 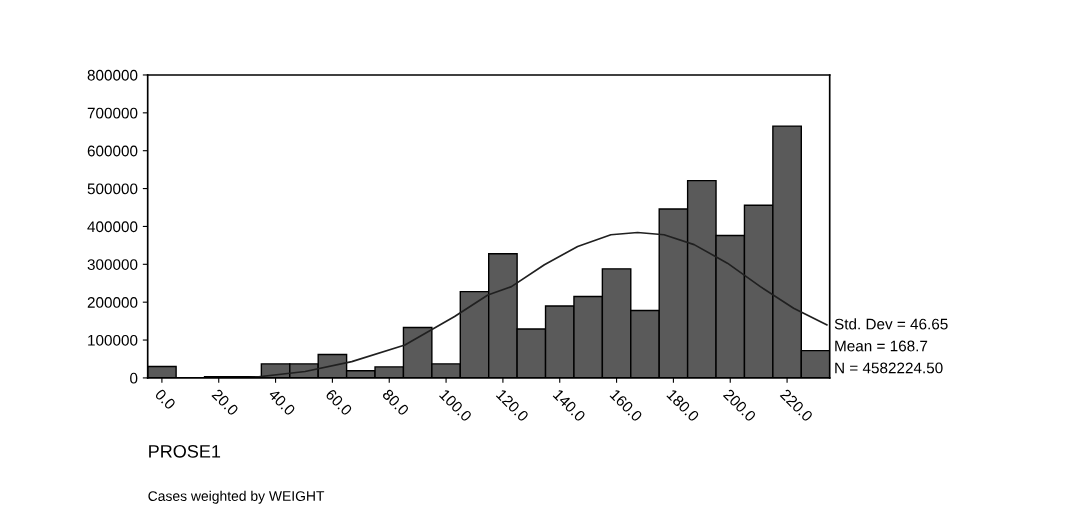 What do you see at coordinates (112, 264) in the screenshot?
I see `y-tick-label: 300000` at bounding box center [112, 264].